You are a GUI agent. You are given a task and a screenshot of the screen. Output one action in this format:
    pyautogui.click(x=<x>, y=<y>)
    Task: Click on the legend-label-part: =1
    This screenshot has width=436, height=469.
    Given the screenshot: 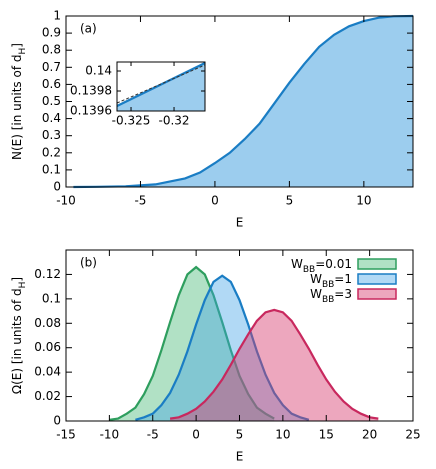 What is the action you would take?
    pyautogui.click(x=343, y=279)
    